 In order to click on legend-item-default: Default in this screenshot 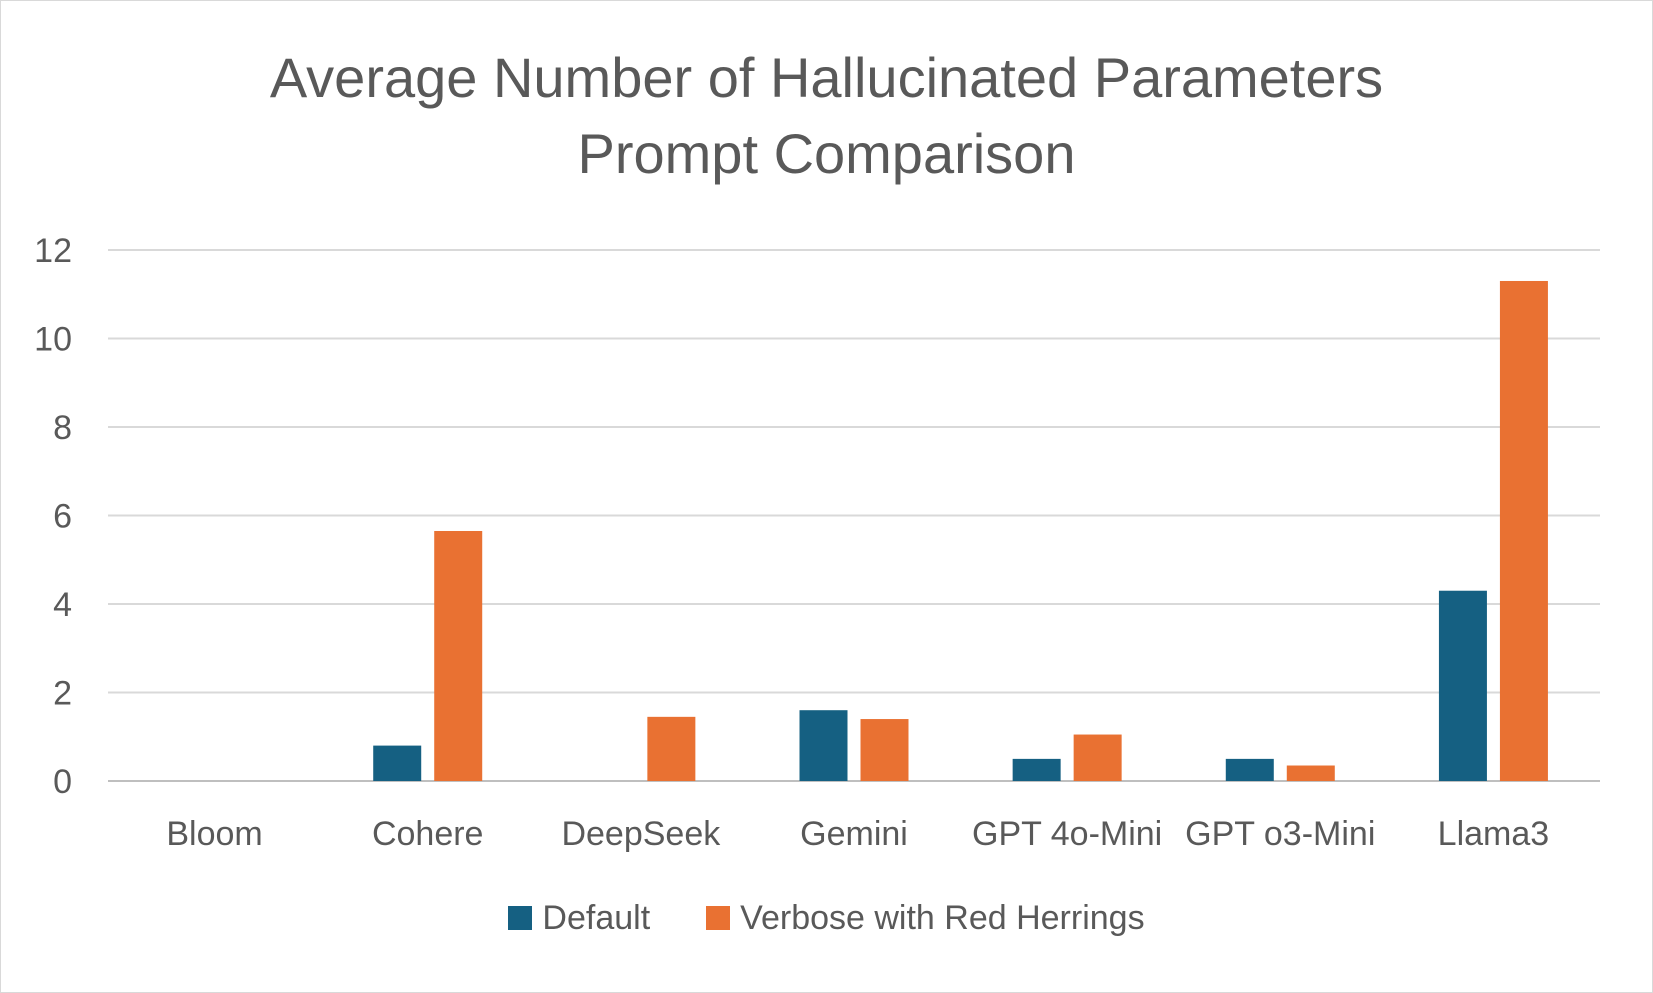, I will do `click(579, 918)`.